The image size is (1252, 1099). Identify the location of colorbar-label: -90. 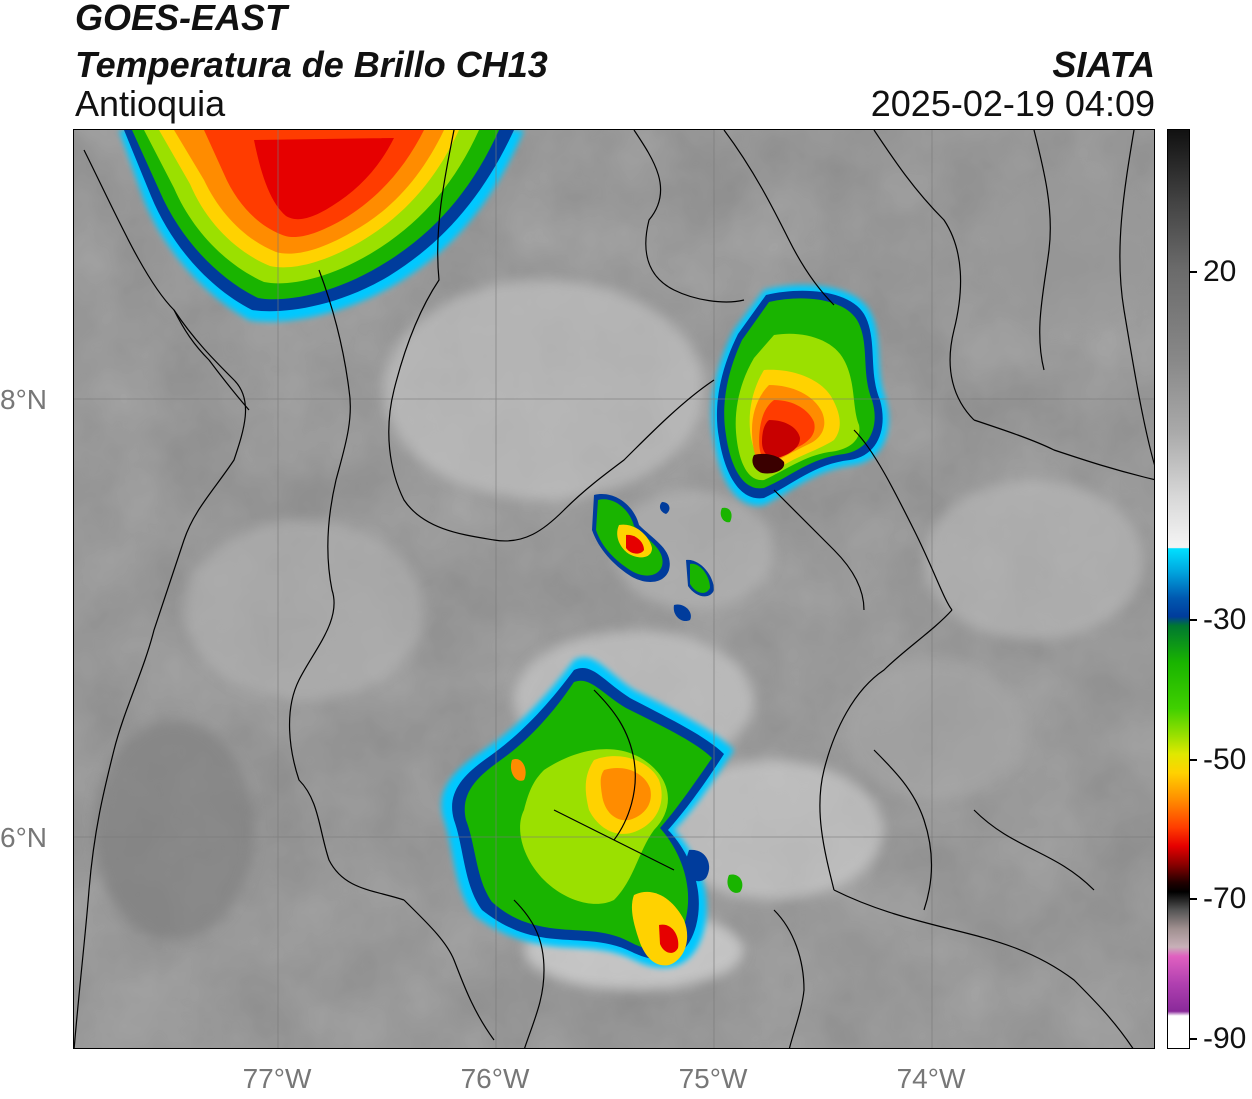
(1225, 1038).